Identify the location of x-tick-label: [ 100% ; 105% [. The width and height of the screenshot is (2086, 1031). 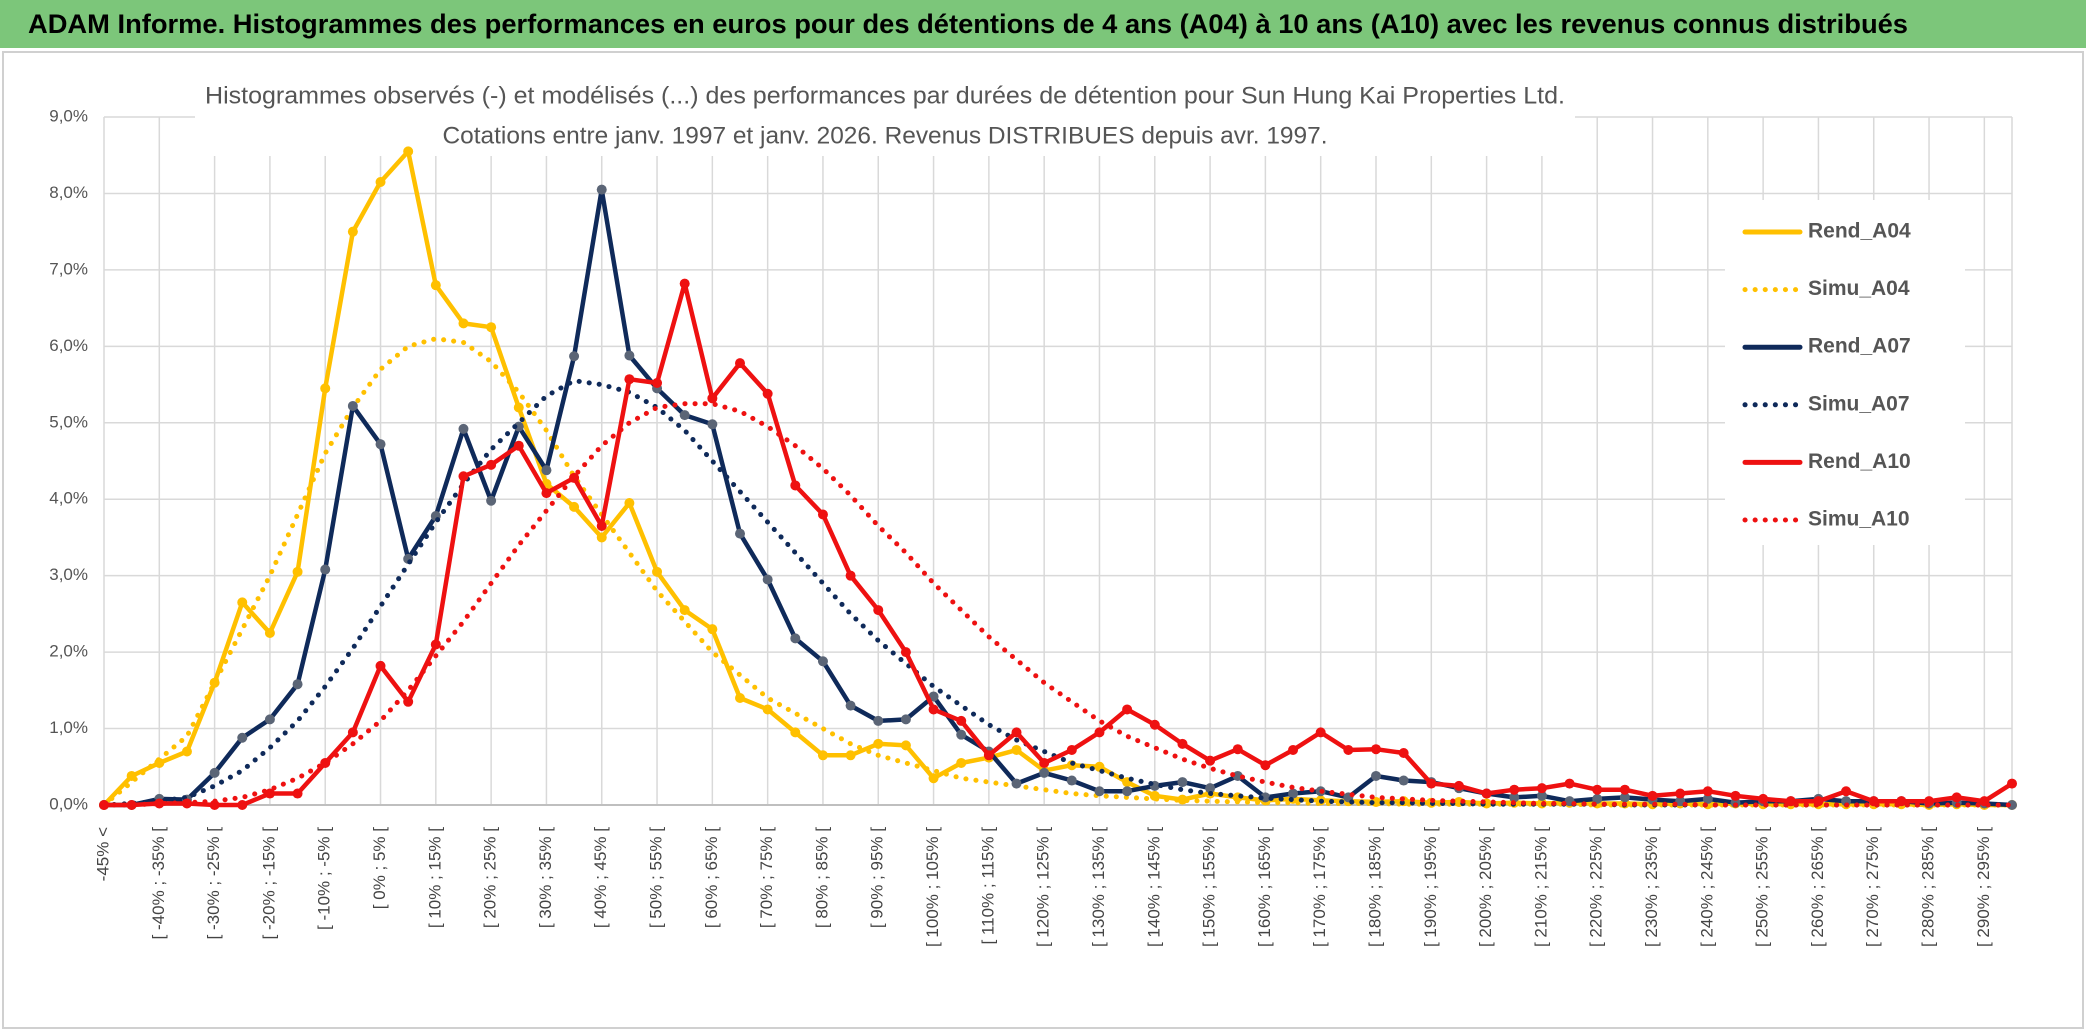
(932, 887).